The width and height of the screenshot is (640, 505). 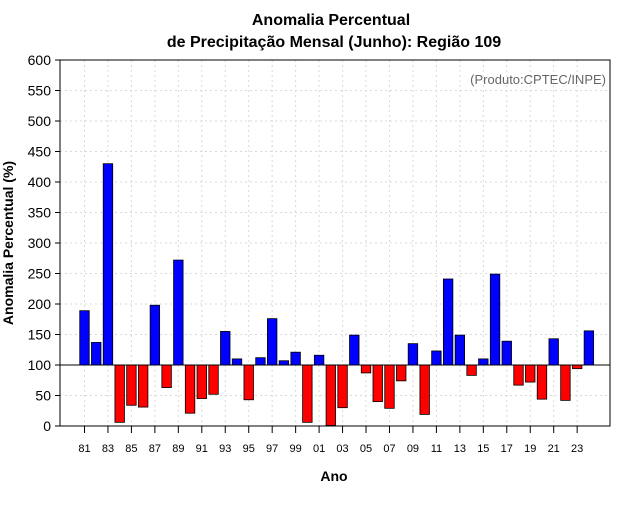 What do you see at coordinates (507, 449) in the screenshot?
I see `x-tick-label: 17` at bounding box center [507, 449].